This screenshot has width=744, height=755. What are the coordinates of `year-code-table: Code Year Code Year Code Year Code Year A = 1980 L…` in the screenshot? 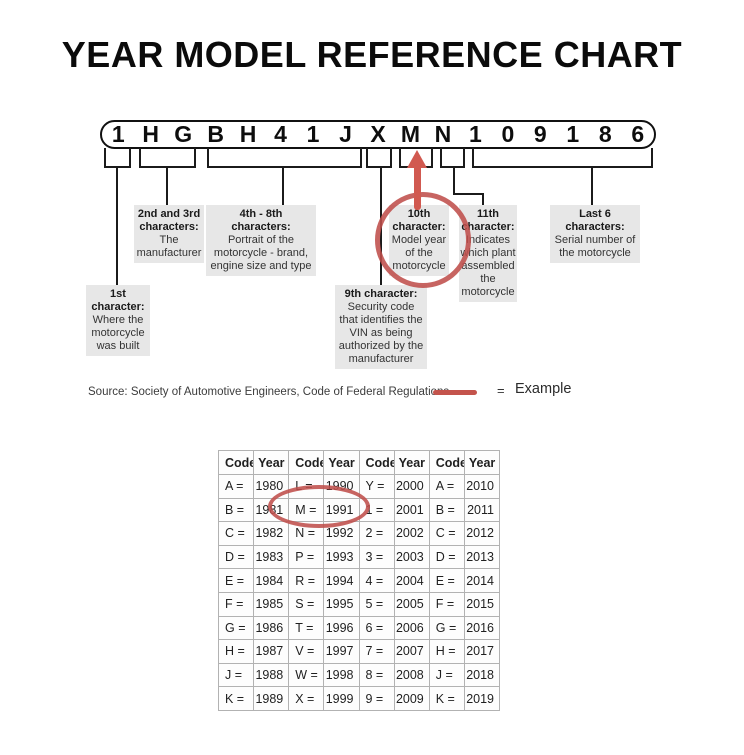 It's located at (359, 580).